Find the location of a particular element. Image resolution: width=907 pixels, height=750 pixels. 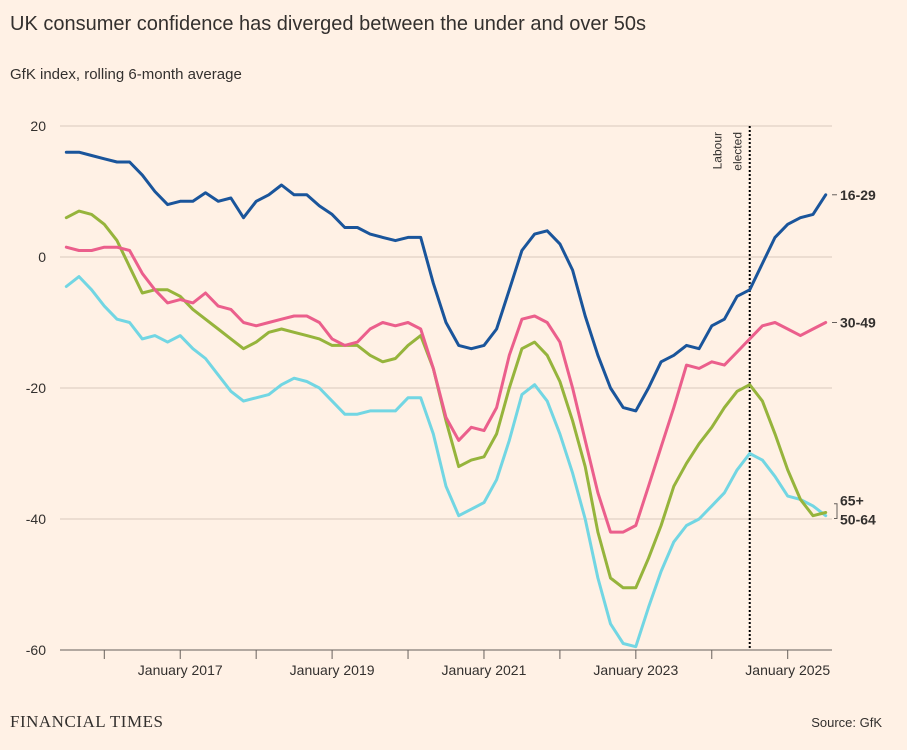

x-tick-label: January 2023 is located at coordinates (635, 670).